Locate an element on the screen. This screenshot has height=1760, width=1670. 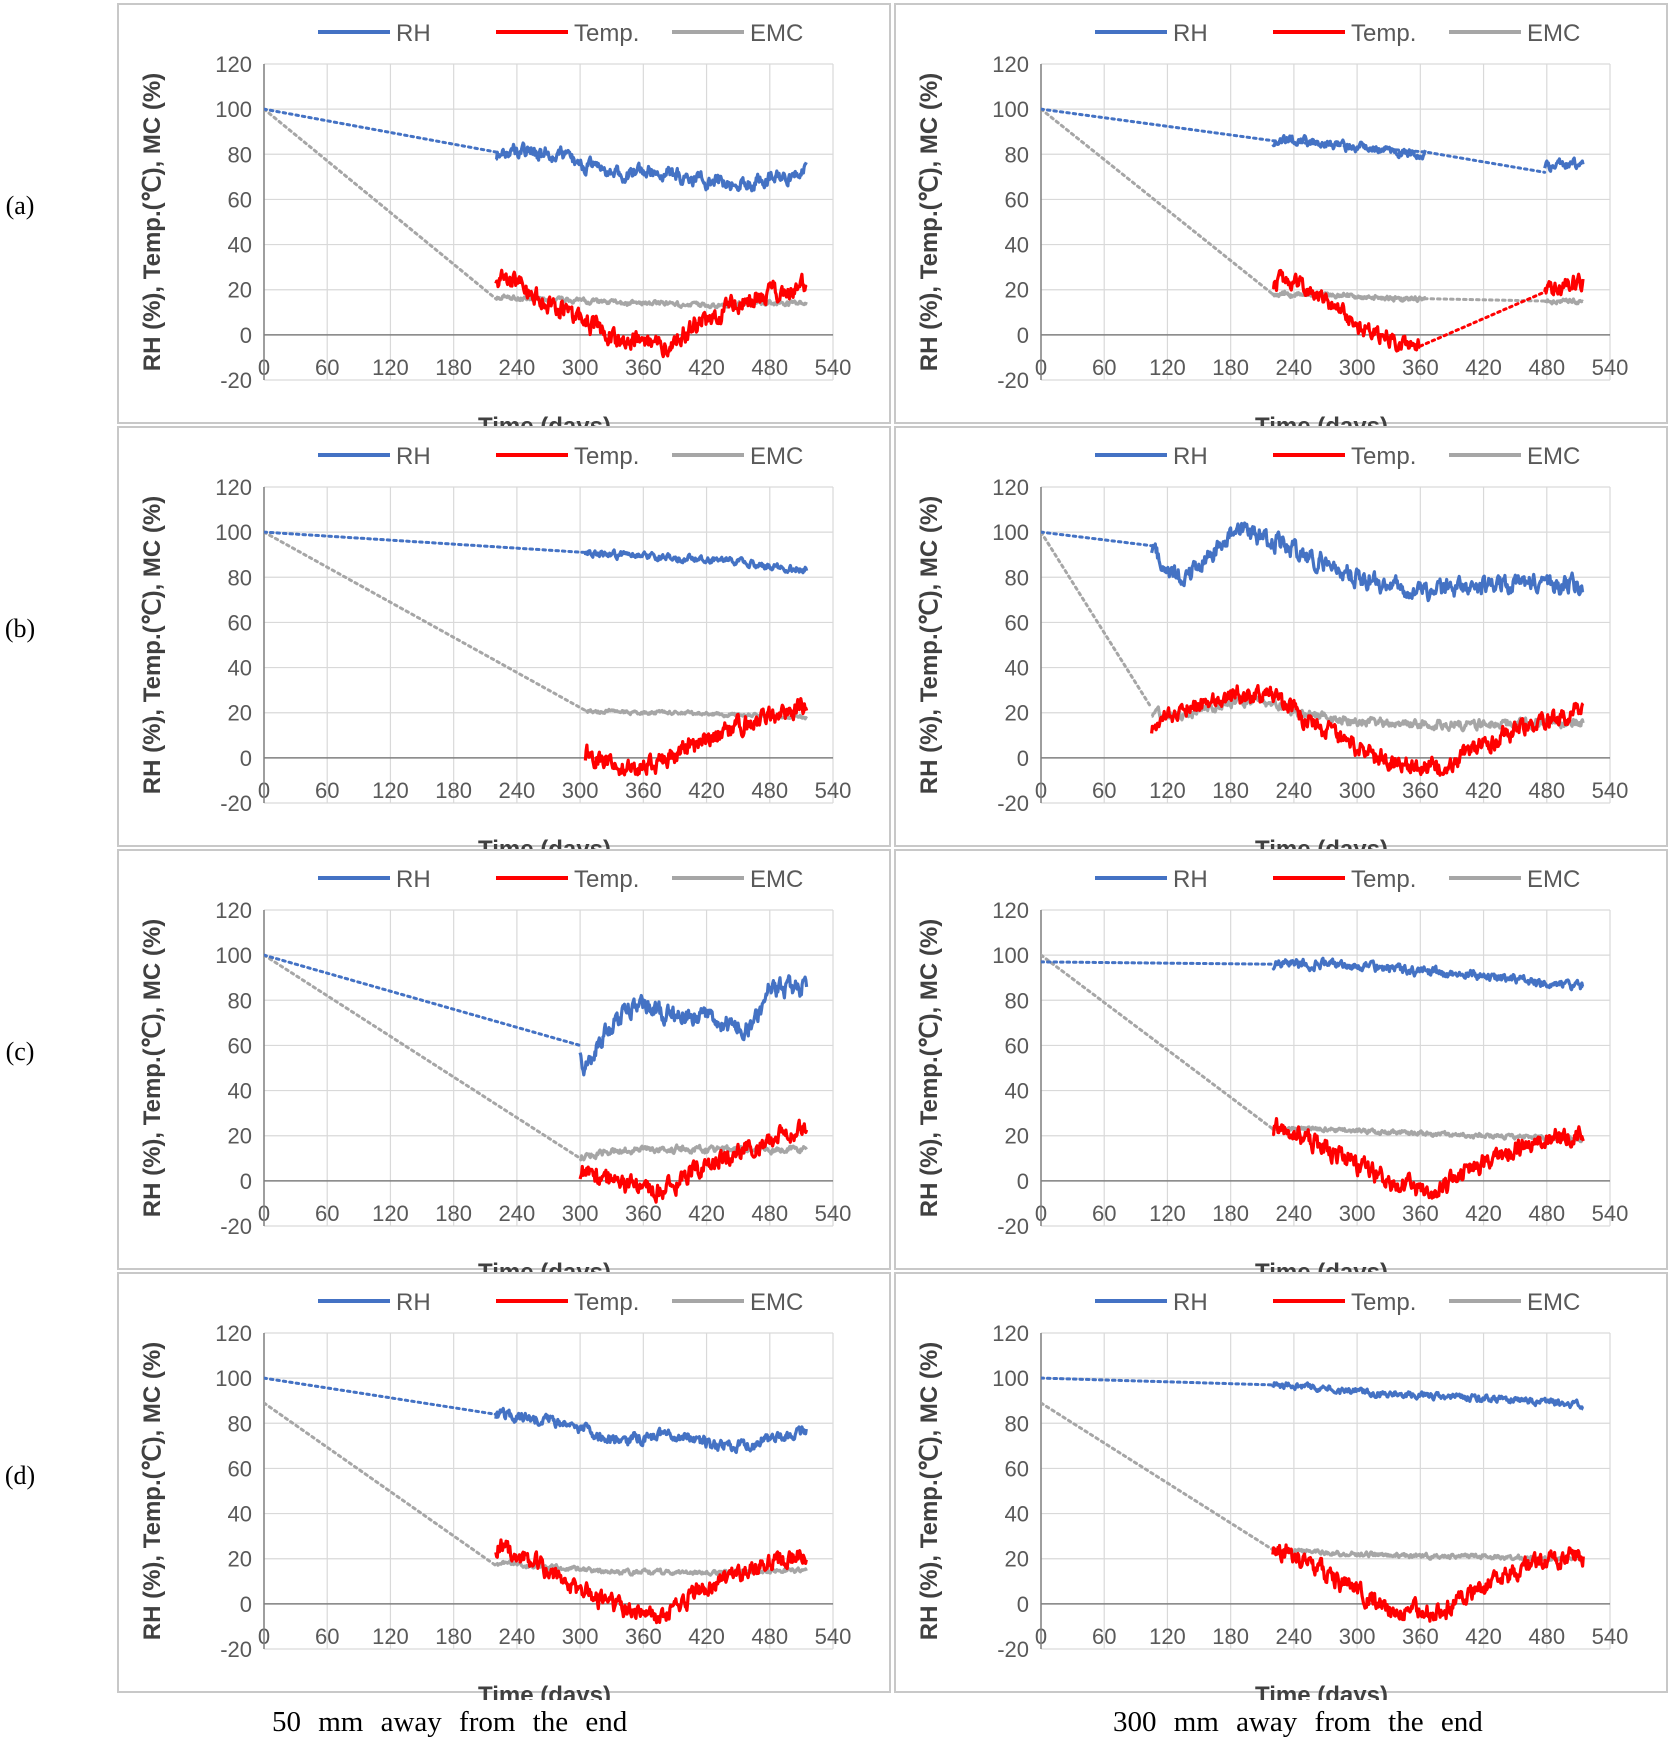
x-axis-title: Time (days) is located at coordinates (544, 1691).